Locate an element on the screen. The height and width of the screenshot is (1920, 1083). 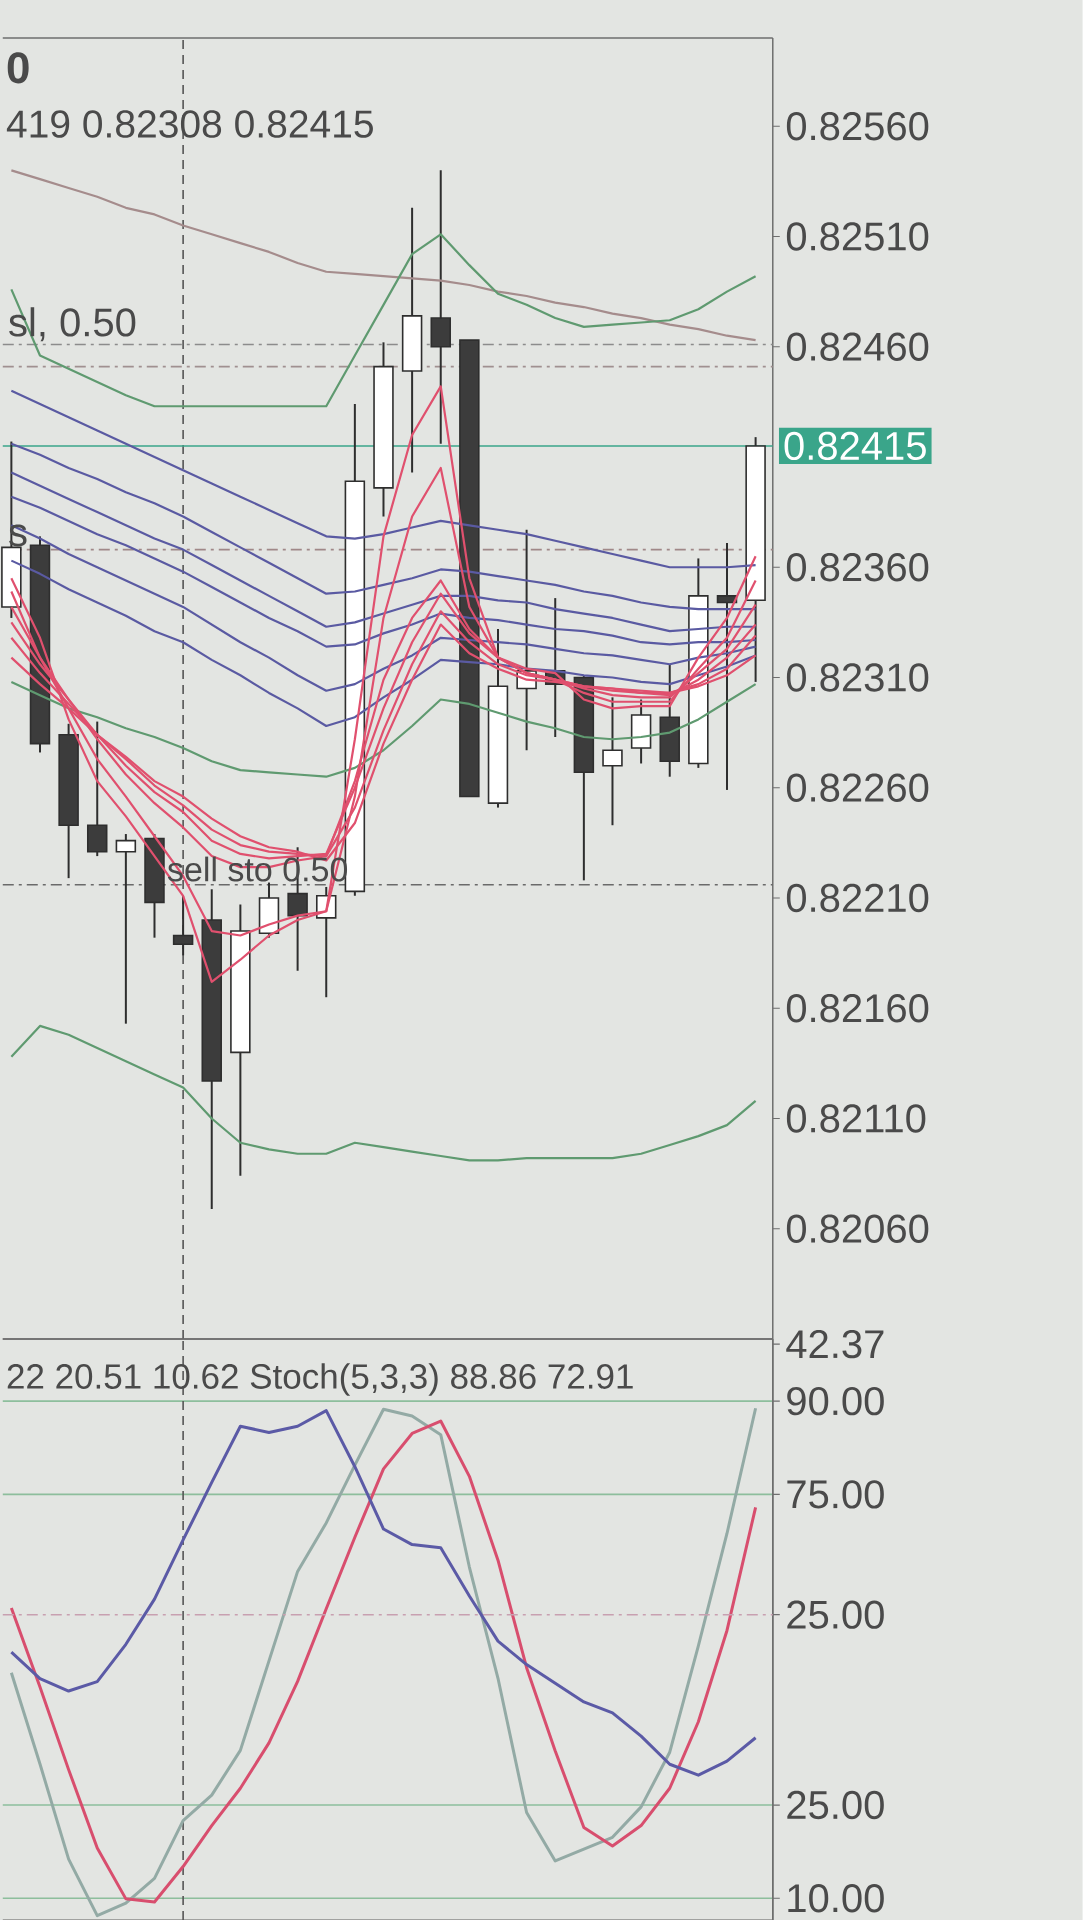
y-tick-label: 0.82360 is located at coordinates (857, 567).